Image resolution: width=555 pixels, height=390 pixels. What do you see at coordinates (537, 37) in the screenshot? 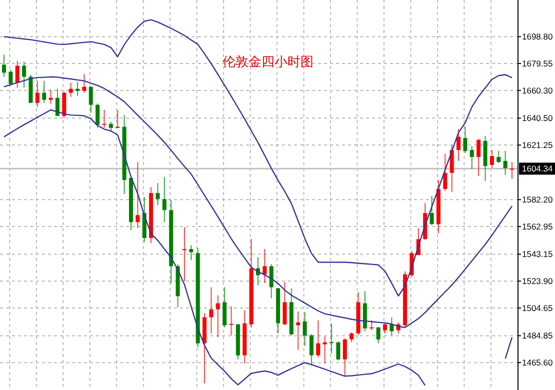
I see `y-tick-label: 1698.80` at bounding box center [537, 37].